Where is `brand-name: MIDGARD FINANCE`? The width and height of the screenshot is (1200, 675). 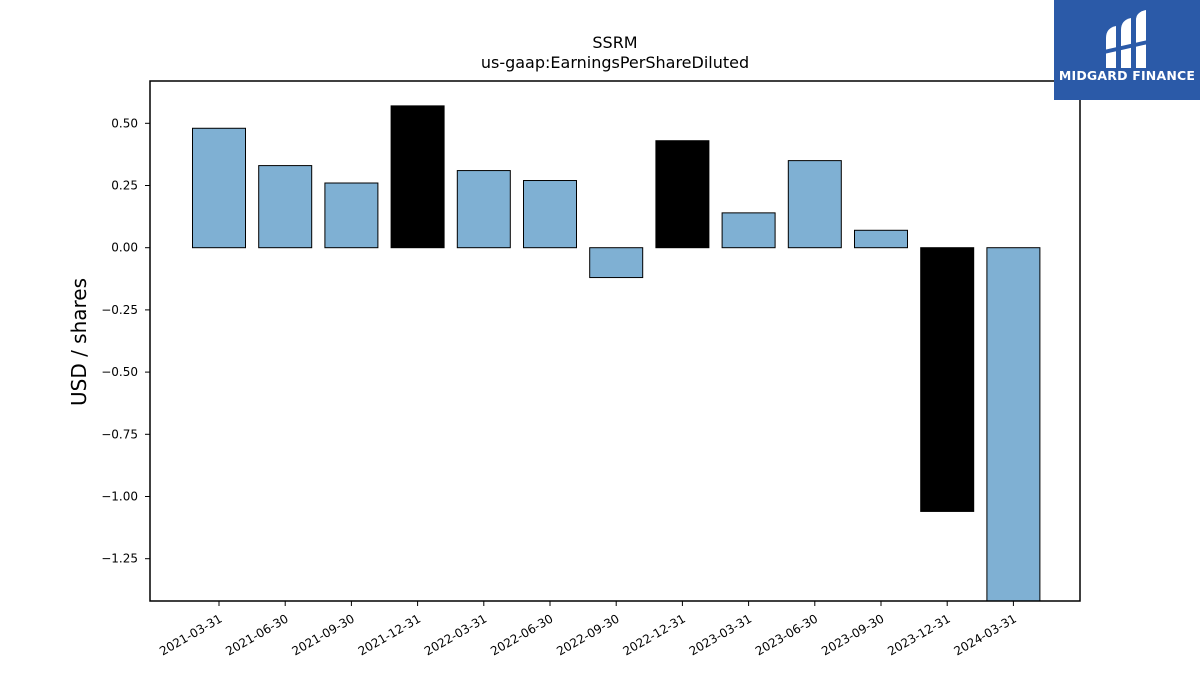 brand-name: MIDGARD FINANCE is located at coordinates (1127, 75).